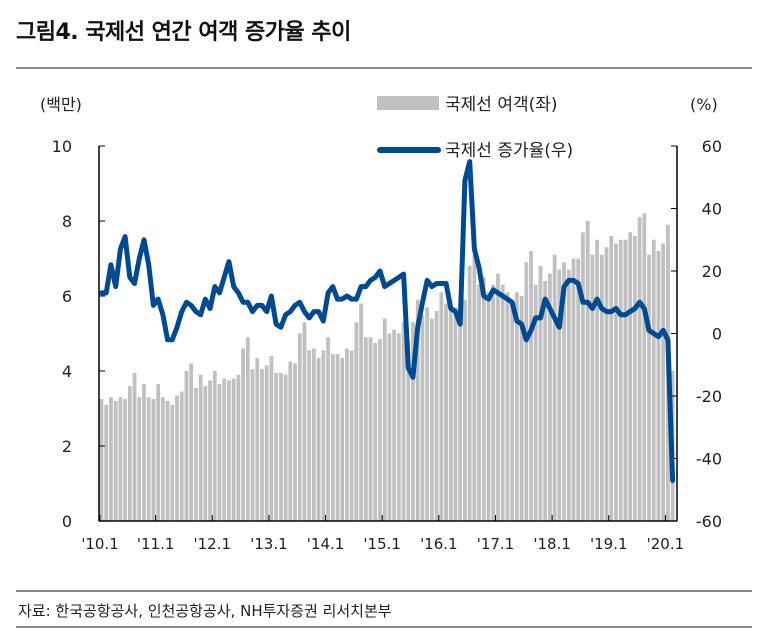 The height and width of the screenshot is (632, 768). I want to click on right-tick-label: 20, so click(712, 271).